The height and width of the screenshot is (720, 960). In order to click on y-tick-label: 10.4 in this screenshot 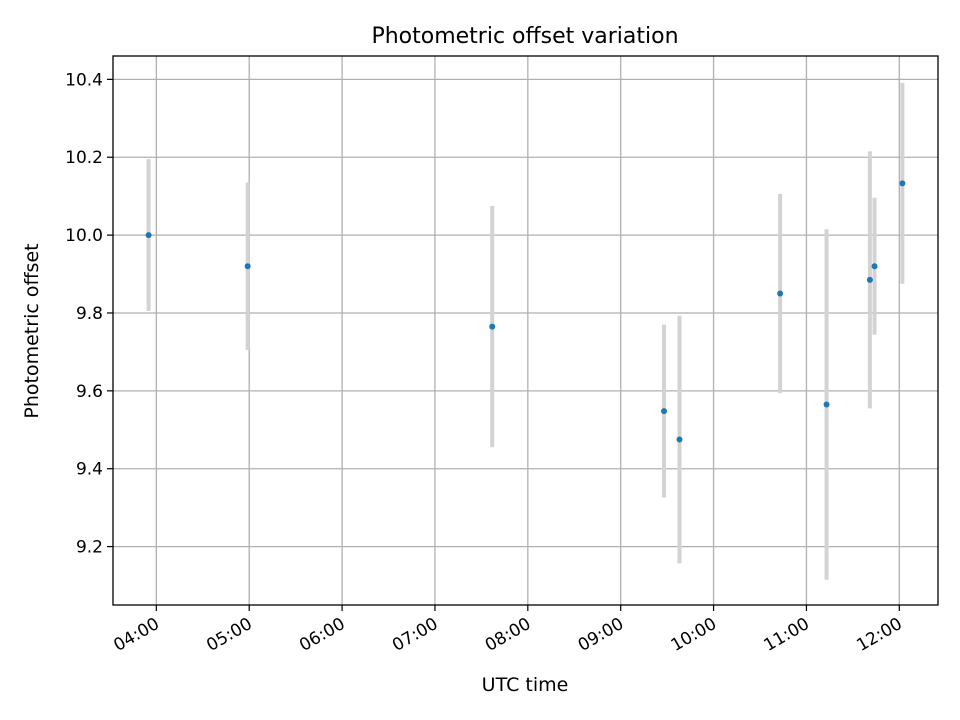, I will do `click(84, 80)`.